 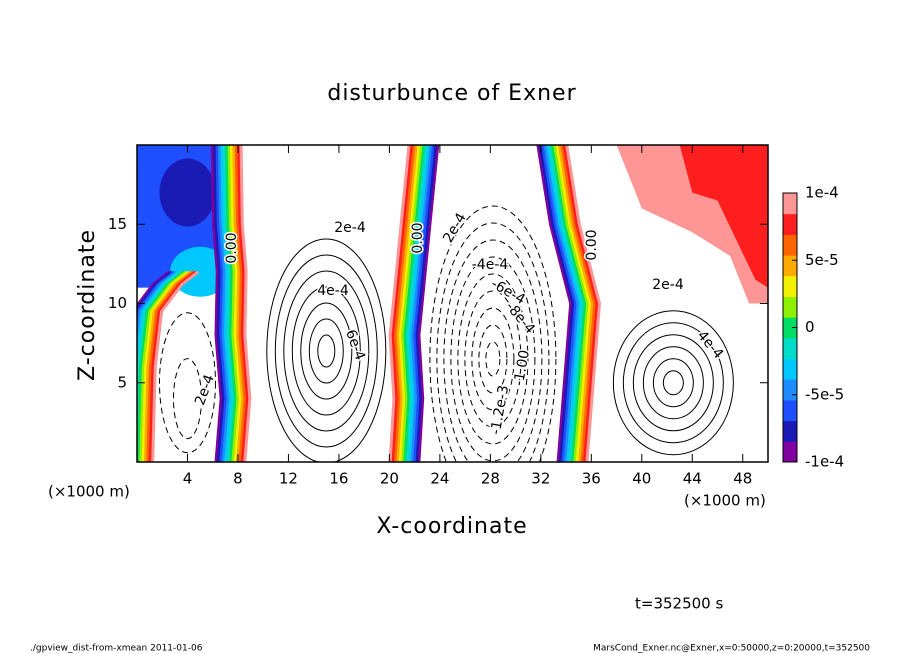 What do you see at coordinates (451, 93) in the screenshot?
I see `chart-title: disturbunce of Exner` at bounding box center [451, 93].